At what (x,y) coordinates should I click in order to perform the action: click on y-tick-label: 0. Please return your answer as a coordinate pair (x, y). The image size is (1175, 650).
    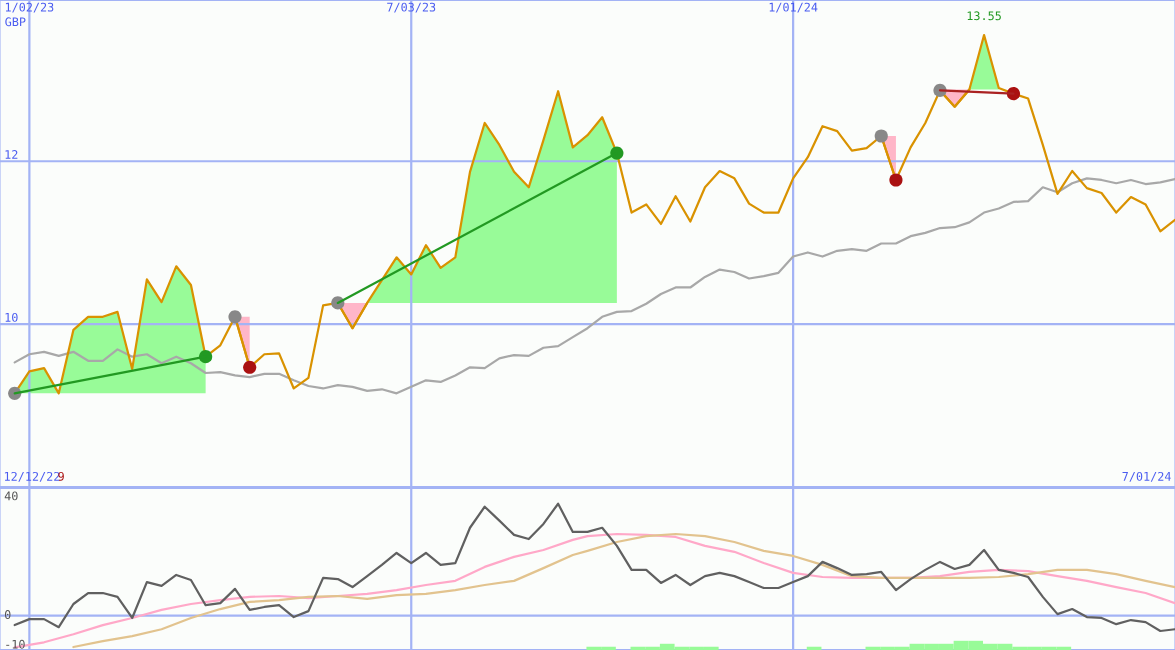
    Looking at the image, I should click on (7, 615).